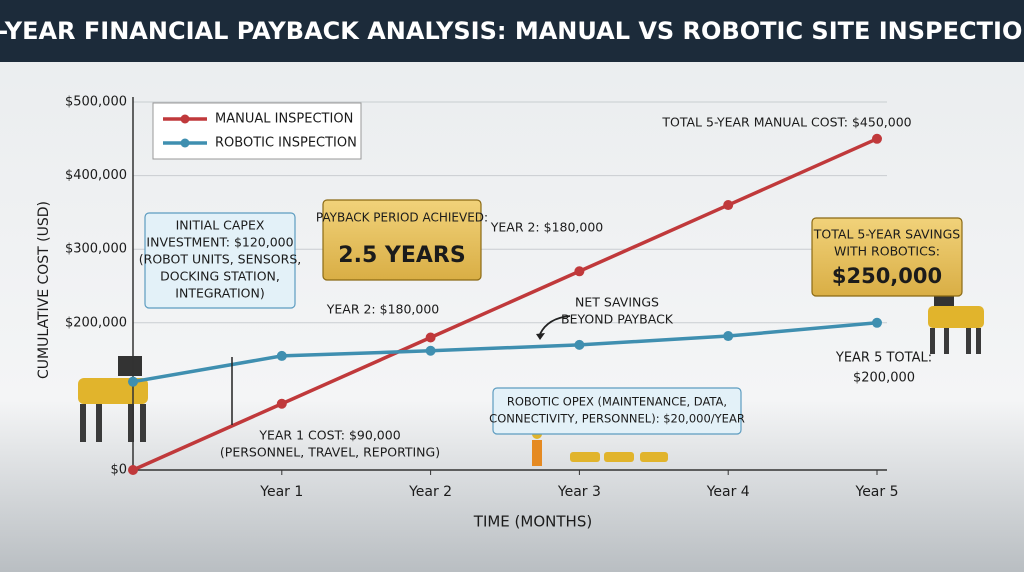  I want to click on legend-box, so click(257, 131).